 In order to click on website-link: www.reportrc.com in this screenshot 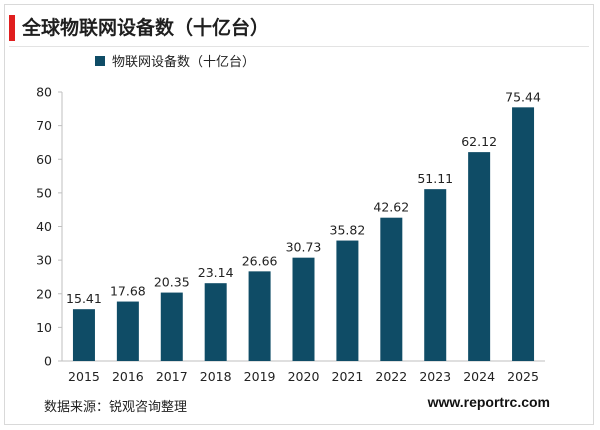, I will do `click(488, 402)`.